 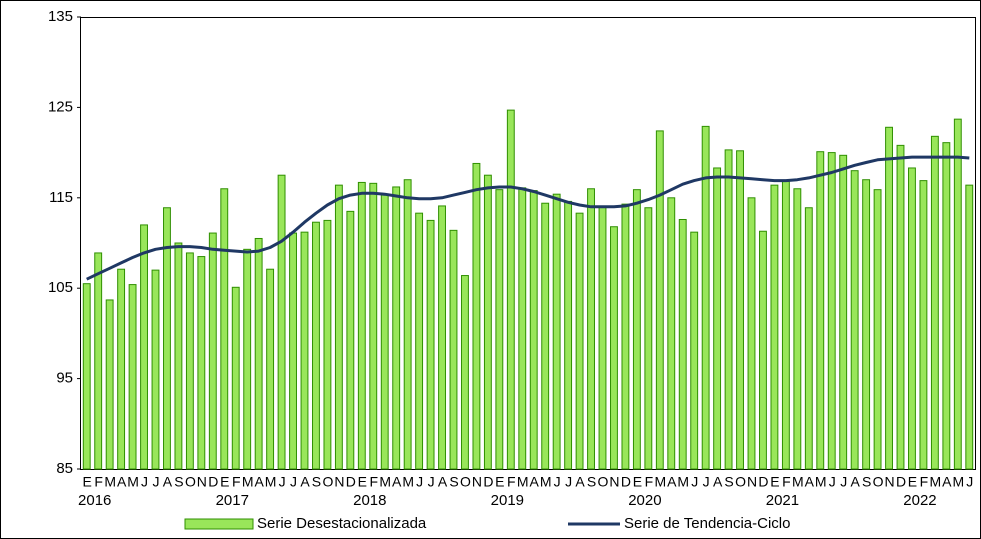 I want to click on year-label: 2021, so click(x=782, y=500).